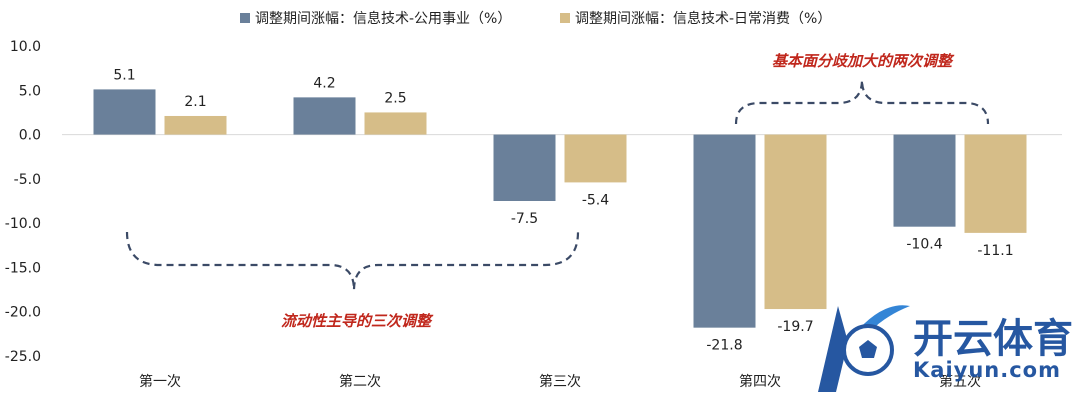  What do you see at coordinates (395, 123) in the screenshot?
I see `bar-series-2-第二次` at bounding box center [395, 123].